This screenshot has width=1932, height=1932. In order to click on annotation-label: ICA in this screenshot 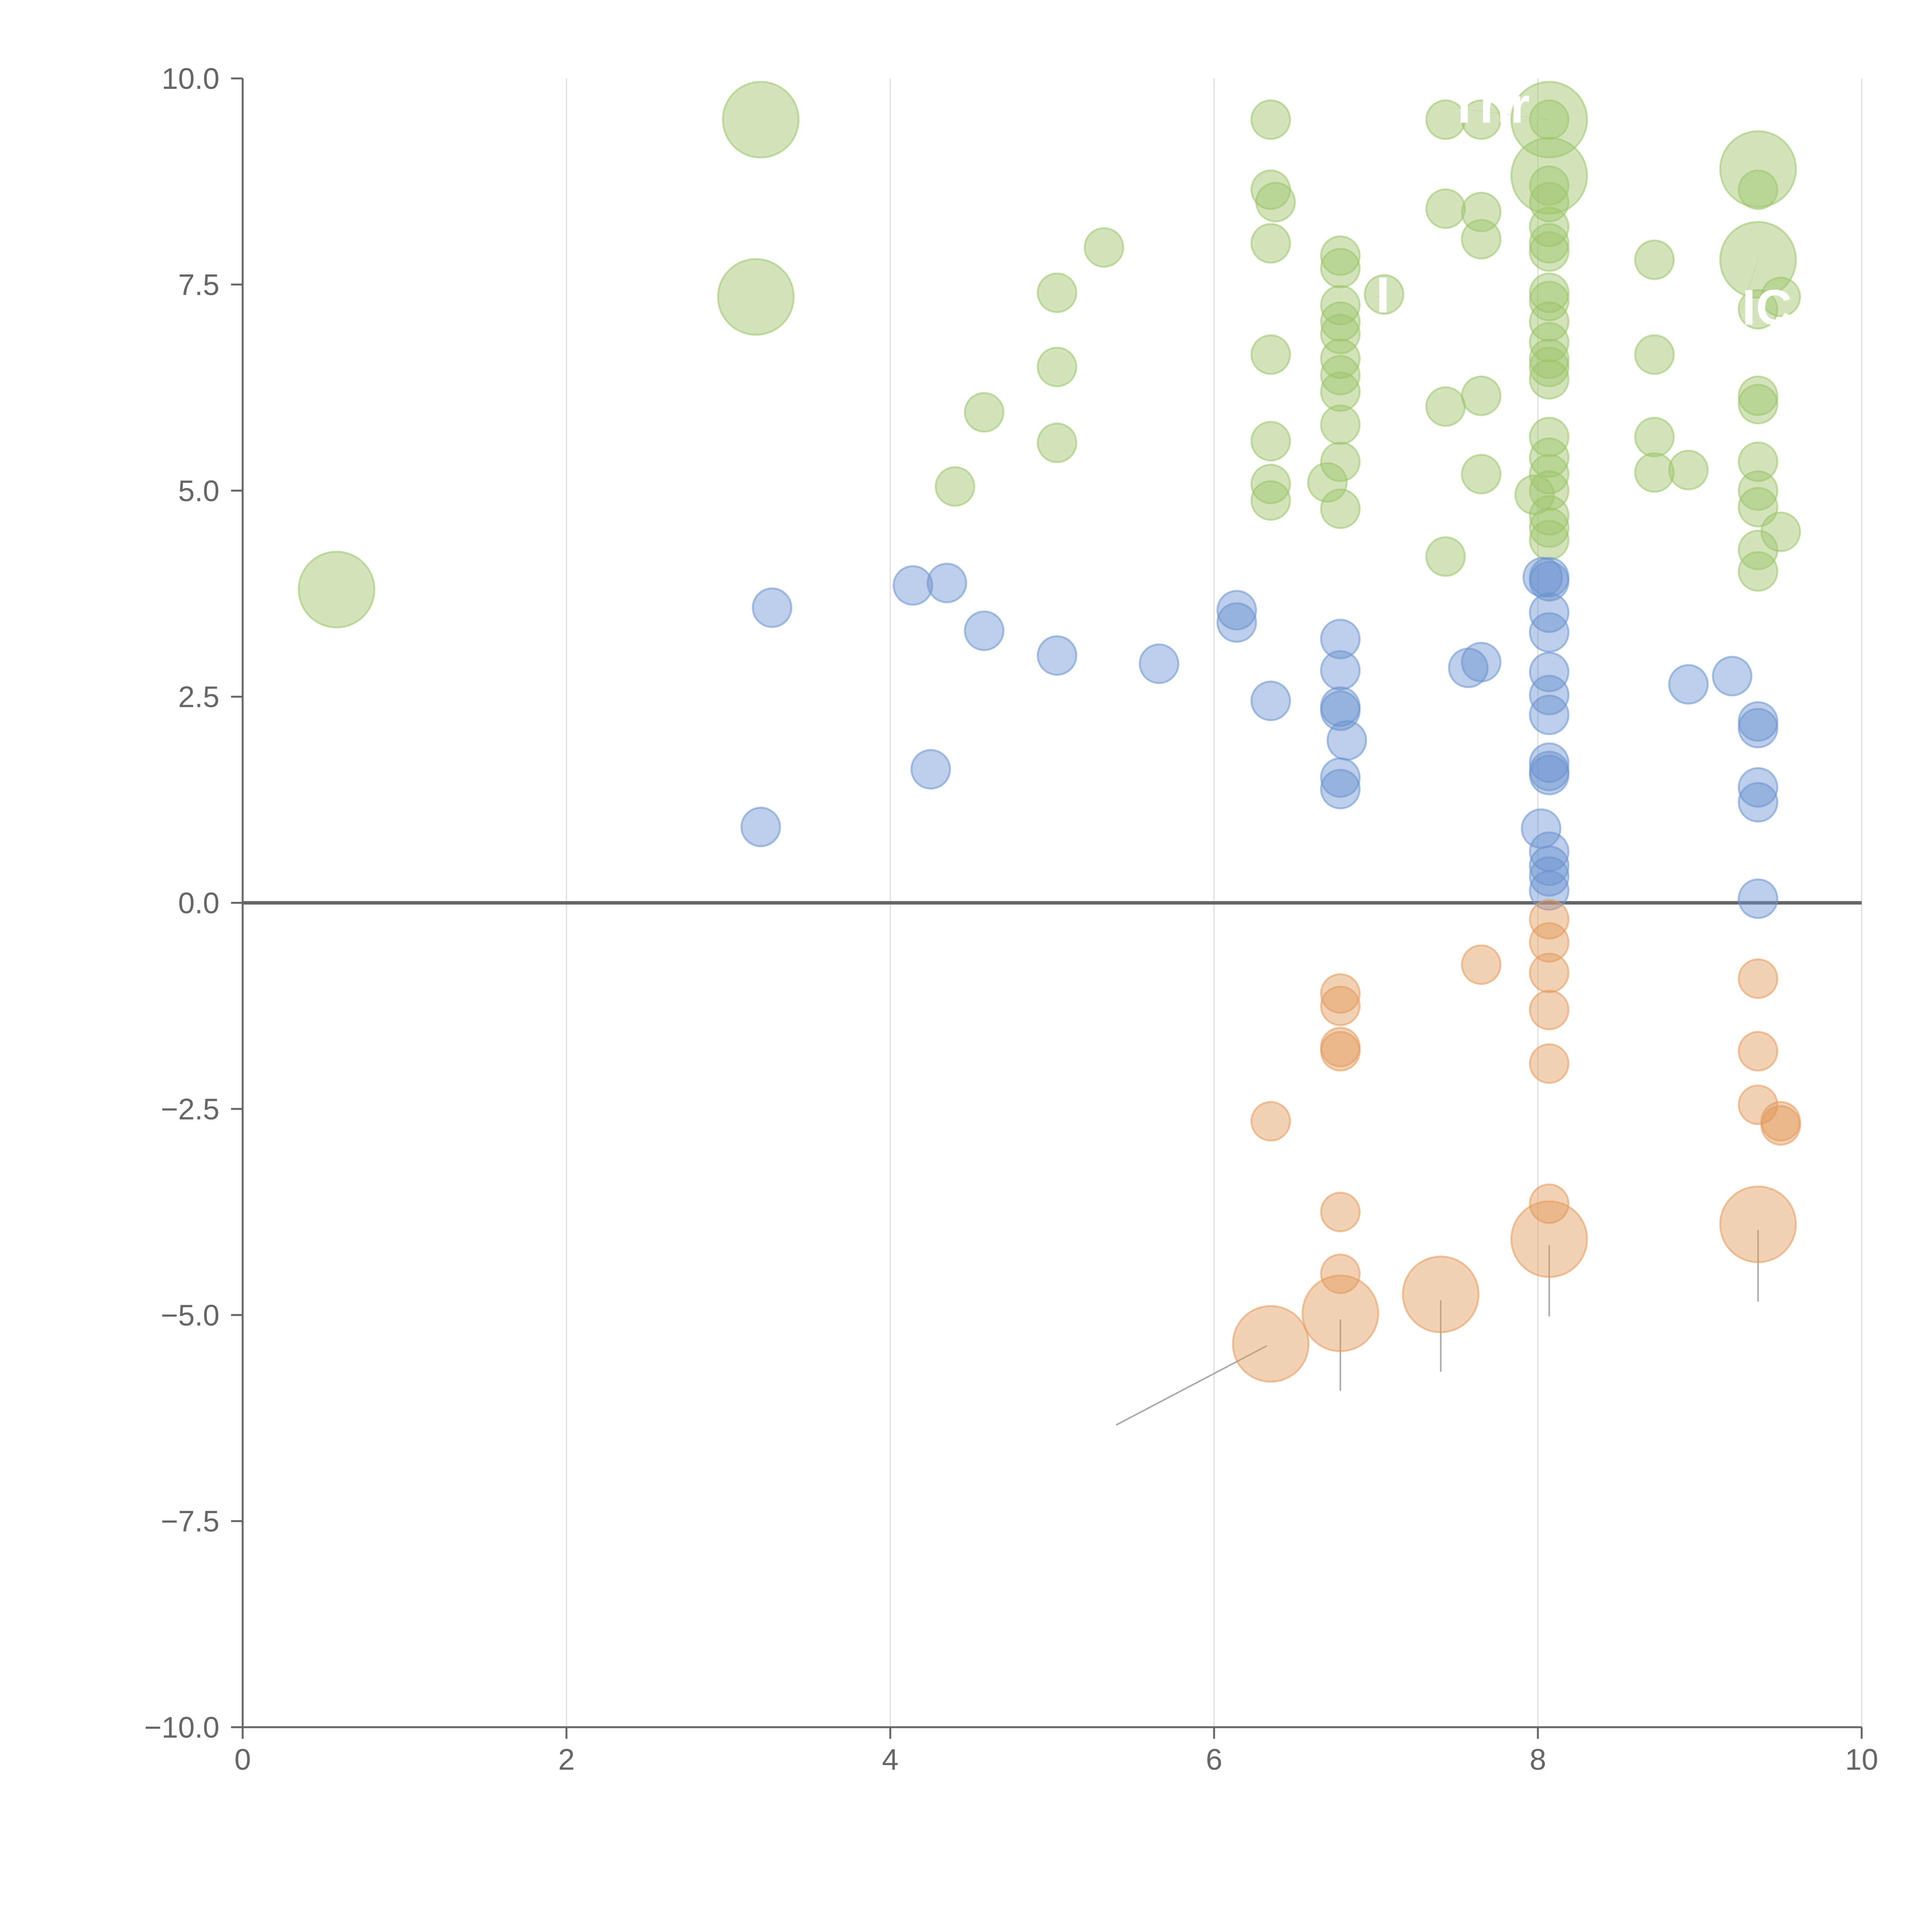, I will do `click(1785, 307)`.